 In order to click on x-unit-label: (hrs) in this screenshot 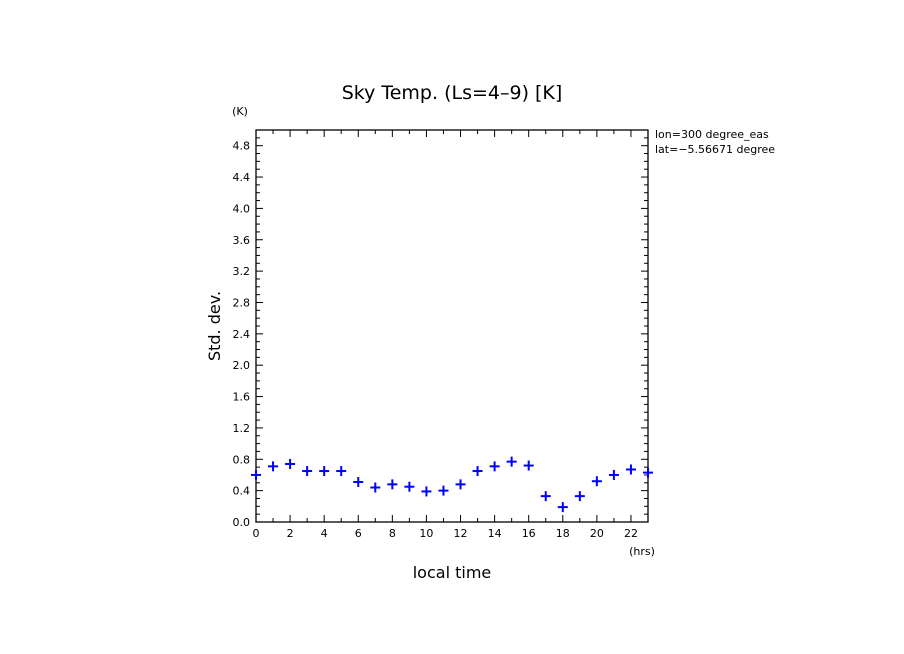, I will do `click(642, 551)`.